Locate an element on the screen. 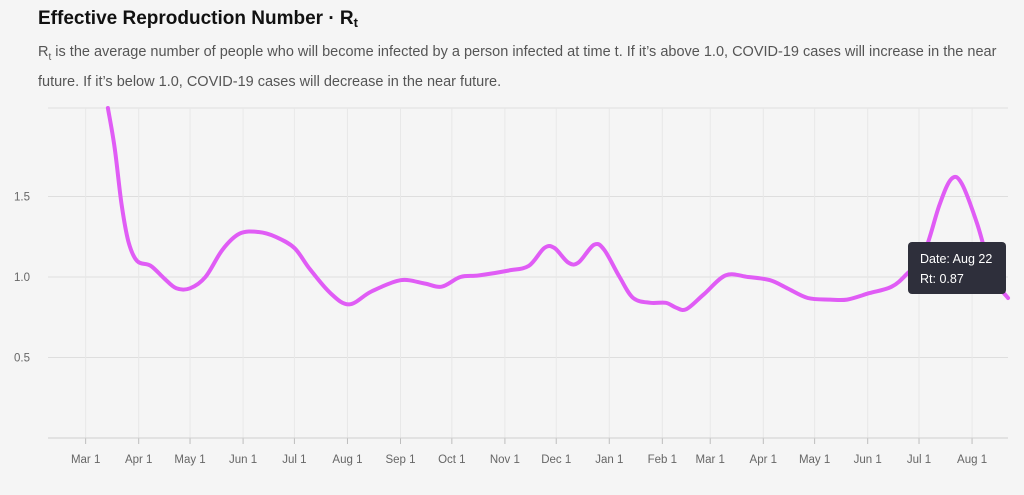 The image size is (1024, 495). y-tick-label: 0.5 is located at coordinates (22, 359).